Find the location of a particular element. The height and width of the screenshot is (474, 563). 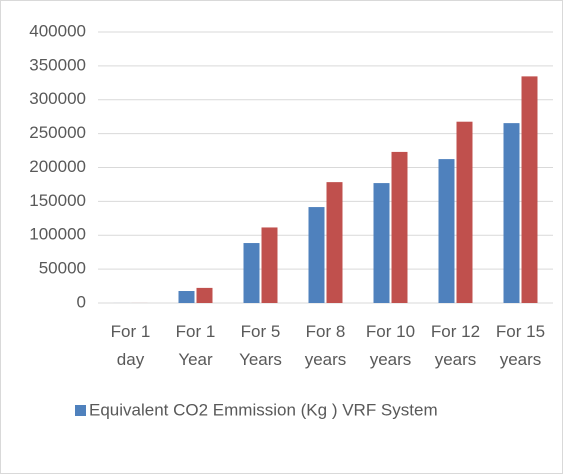

x-tick-label: For 1 Year is located at coordinates (196, 345).